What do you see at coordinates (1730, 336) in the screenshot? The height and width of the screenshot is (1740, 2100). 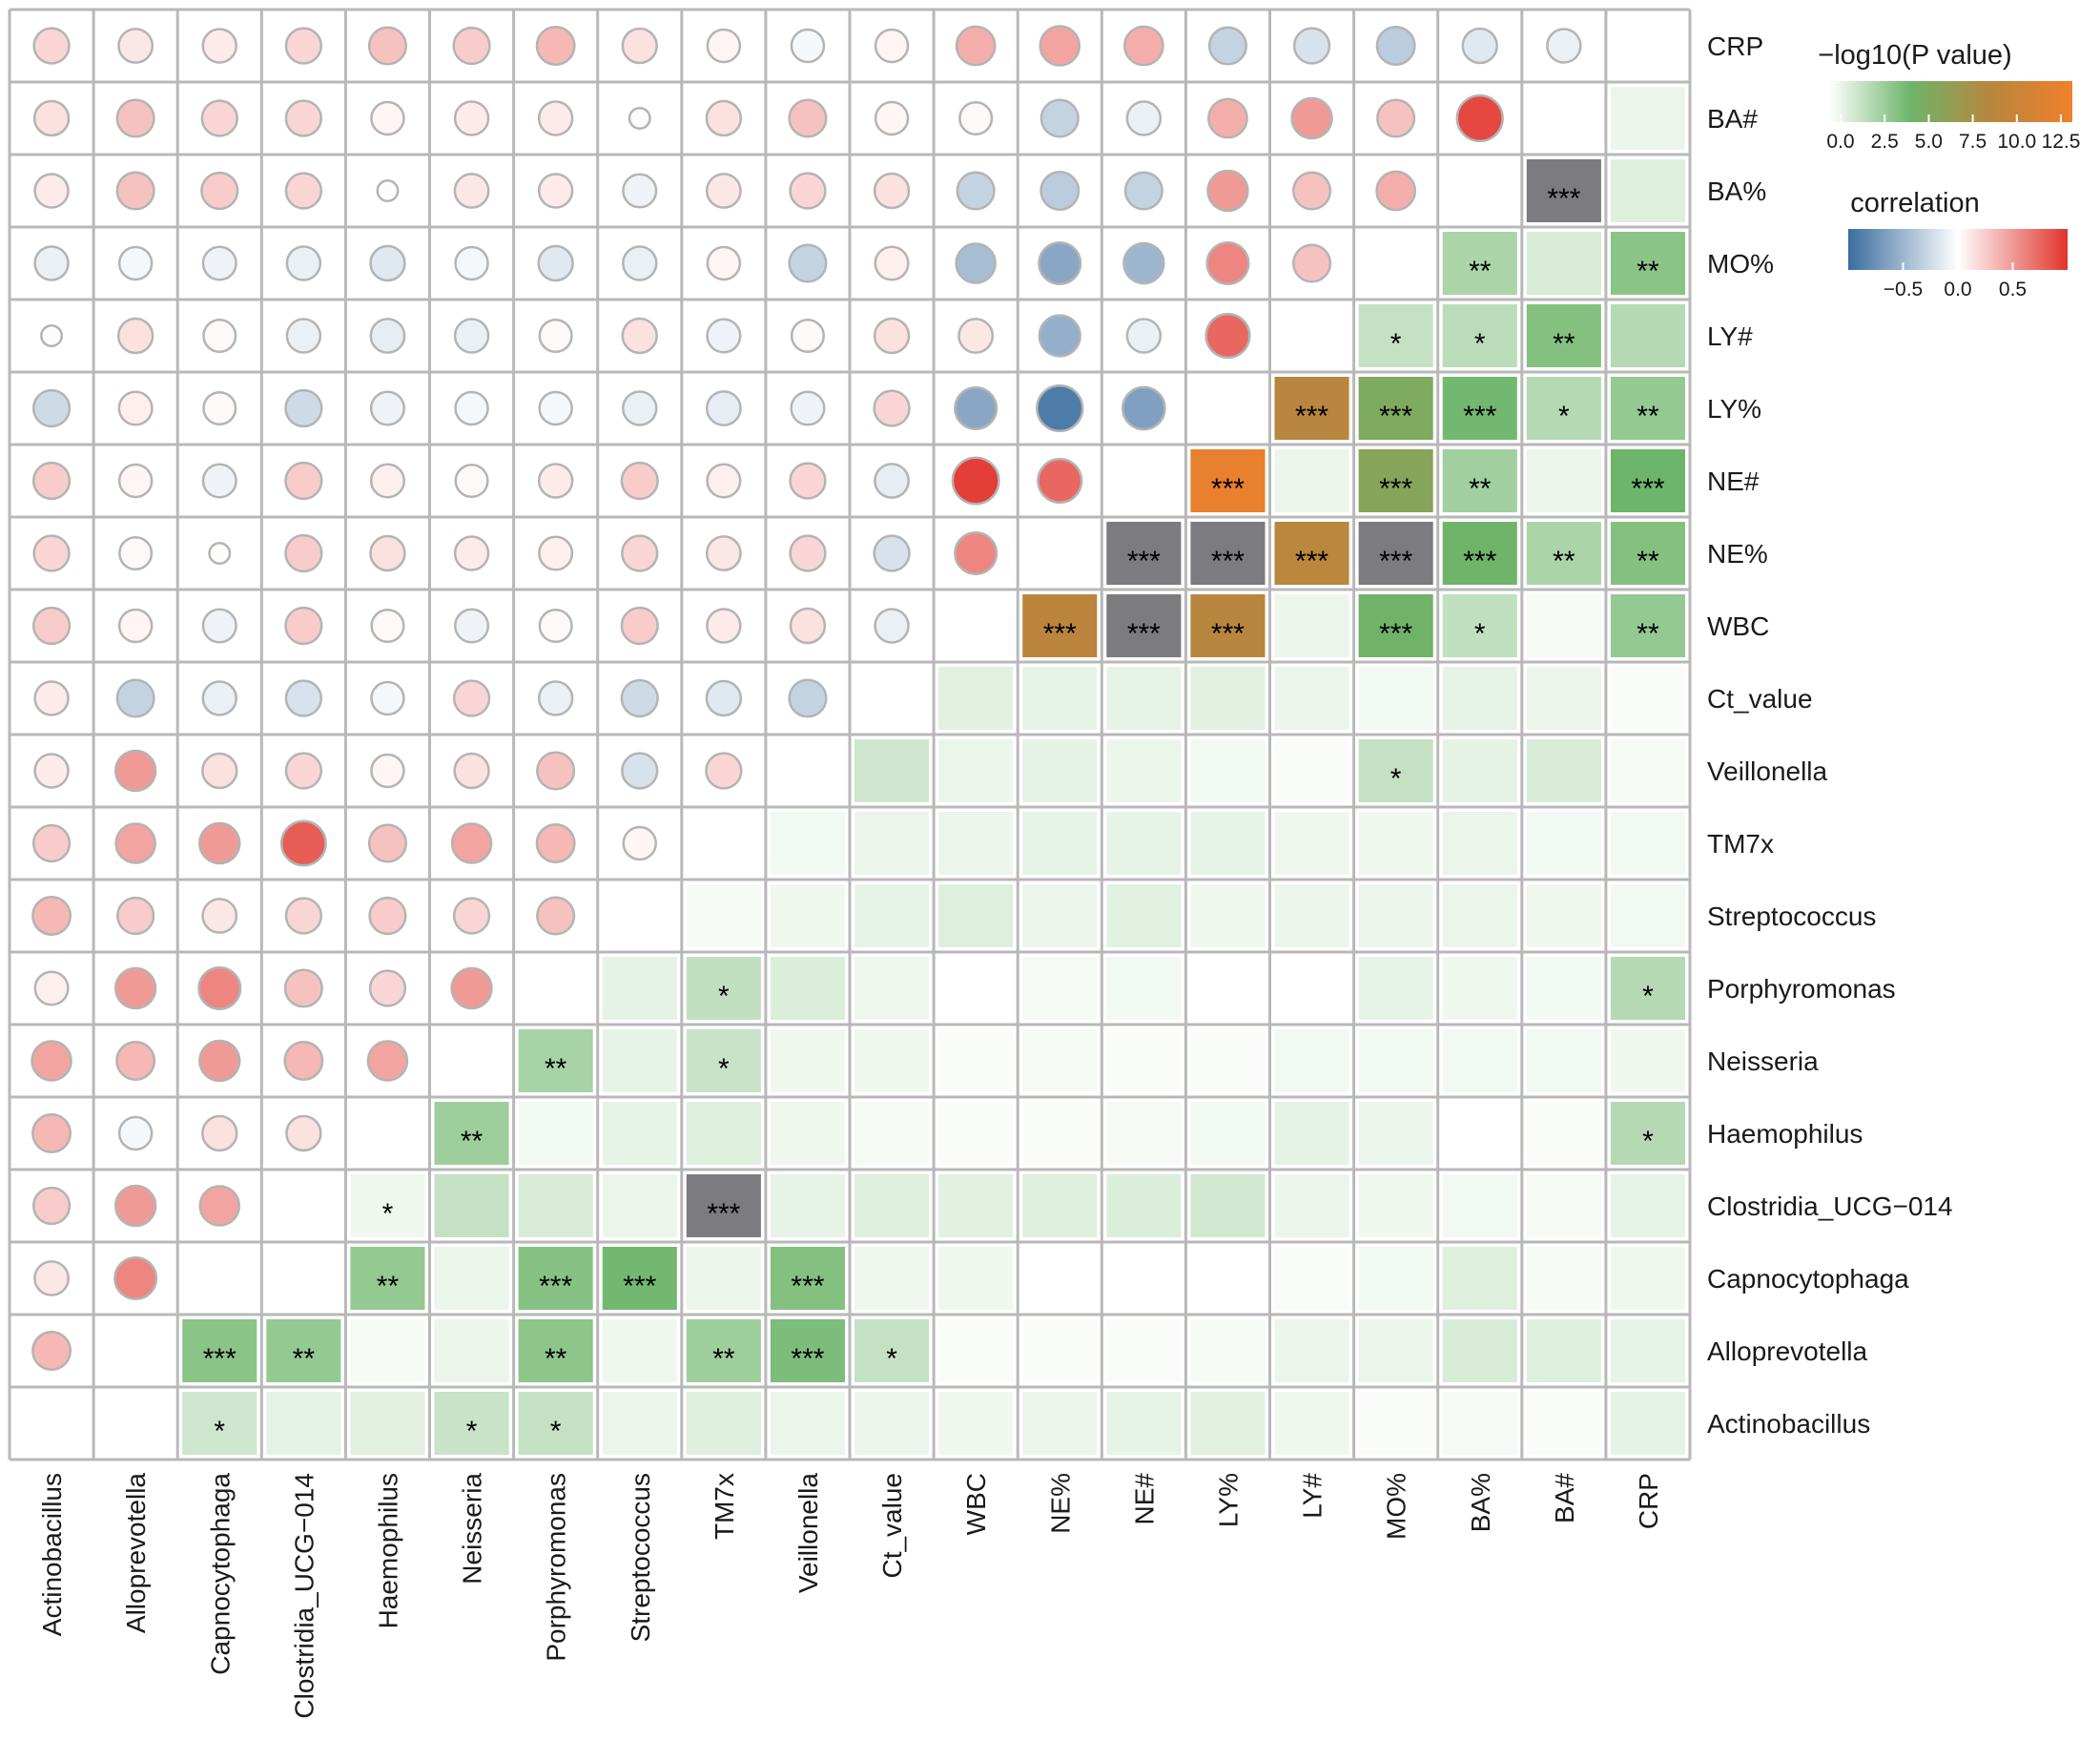 I see `row-label: LY#` at bounding box center [1730, 336].